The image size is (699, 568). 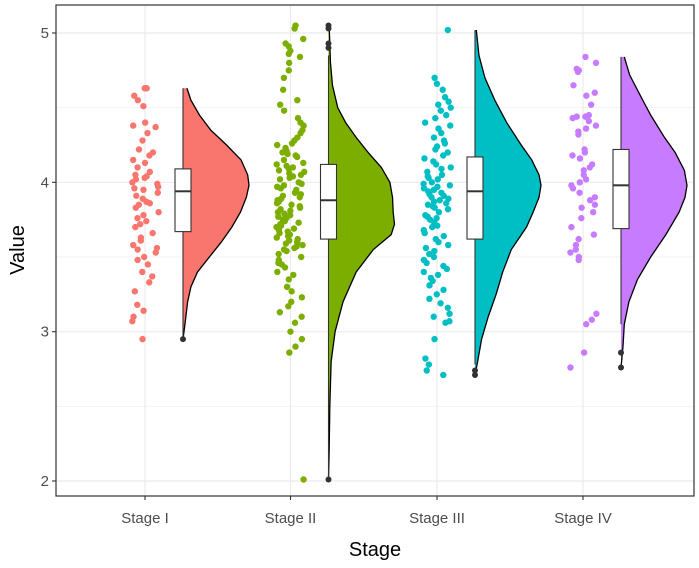 I want to click on y-tick-label: 3, so click(x=45, y=332).